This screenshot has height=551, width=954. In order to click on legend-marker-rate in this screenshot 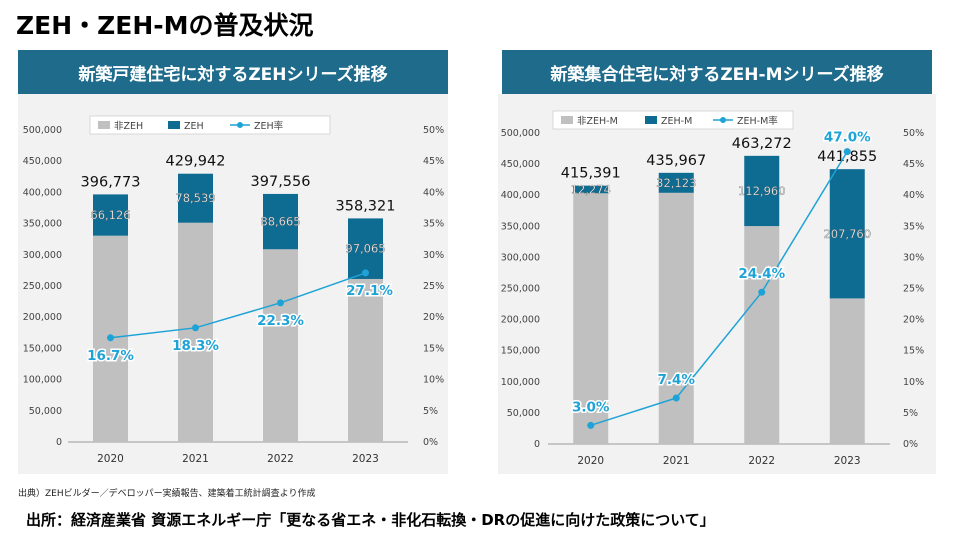, I will do `click(240, 125)`.